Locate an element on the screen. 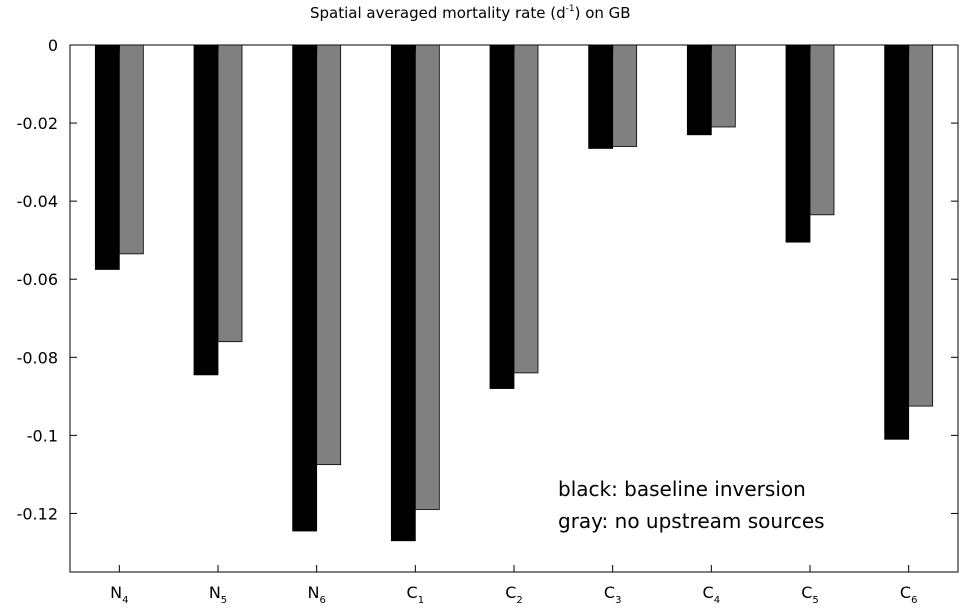 This screenshot has width=964, height=613. bar-no-upstream-C5 is located at coordinates (822, 130).